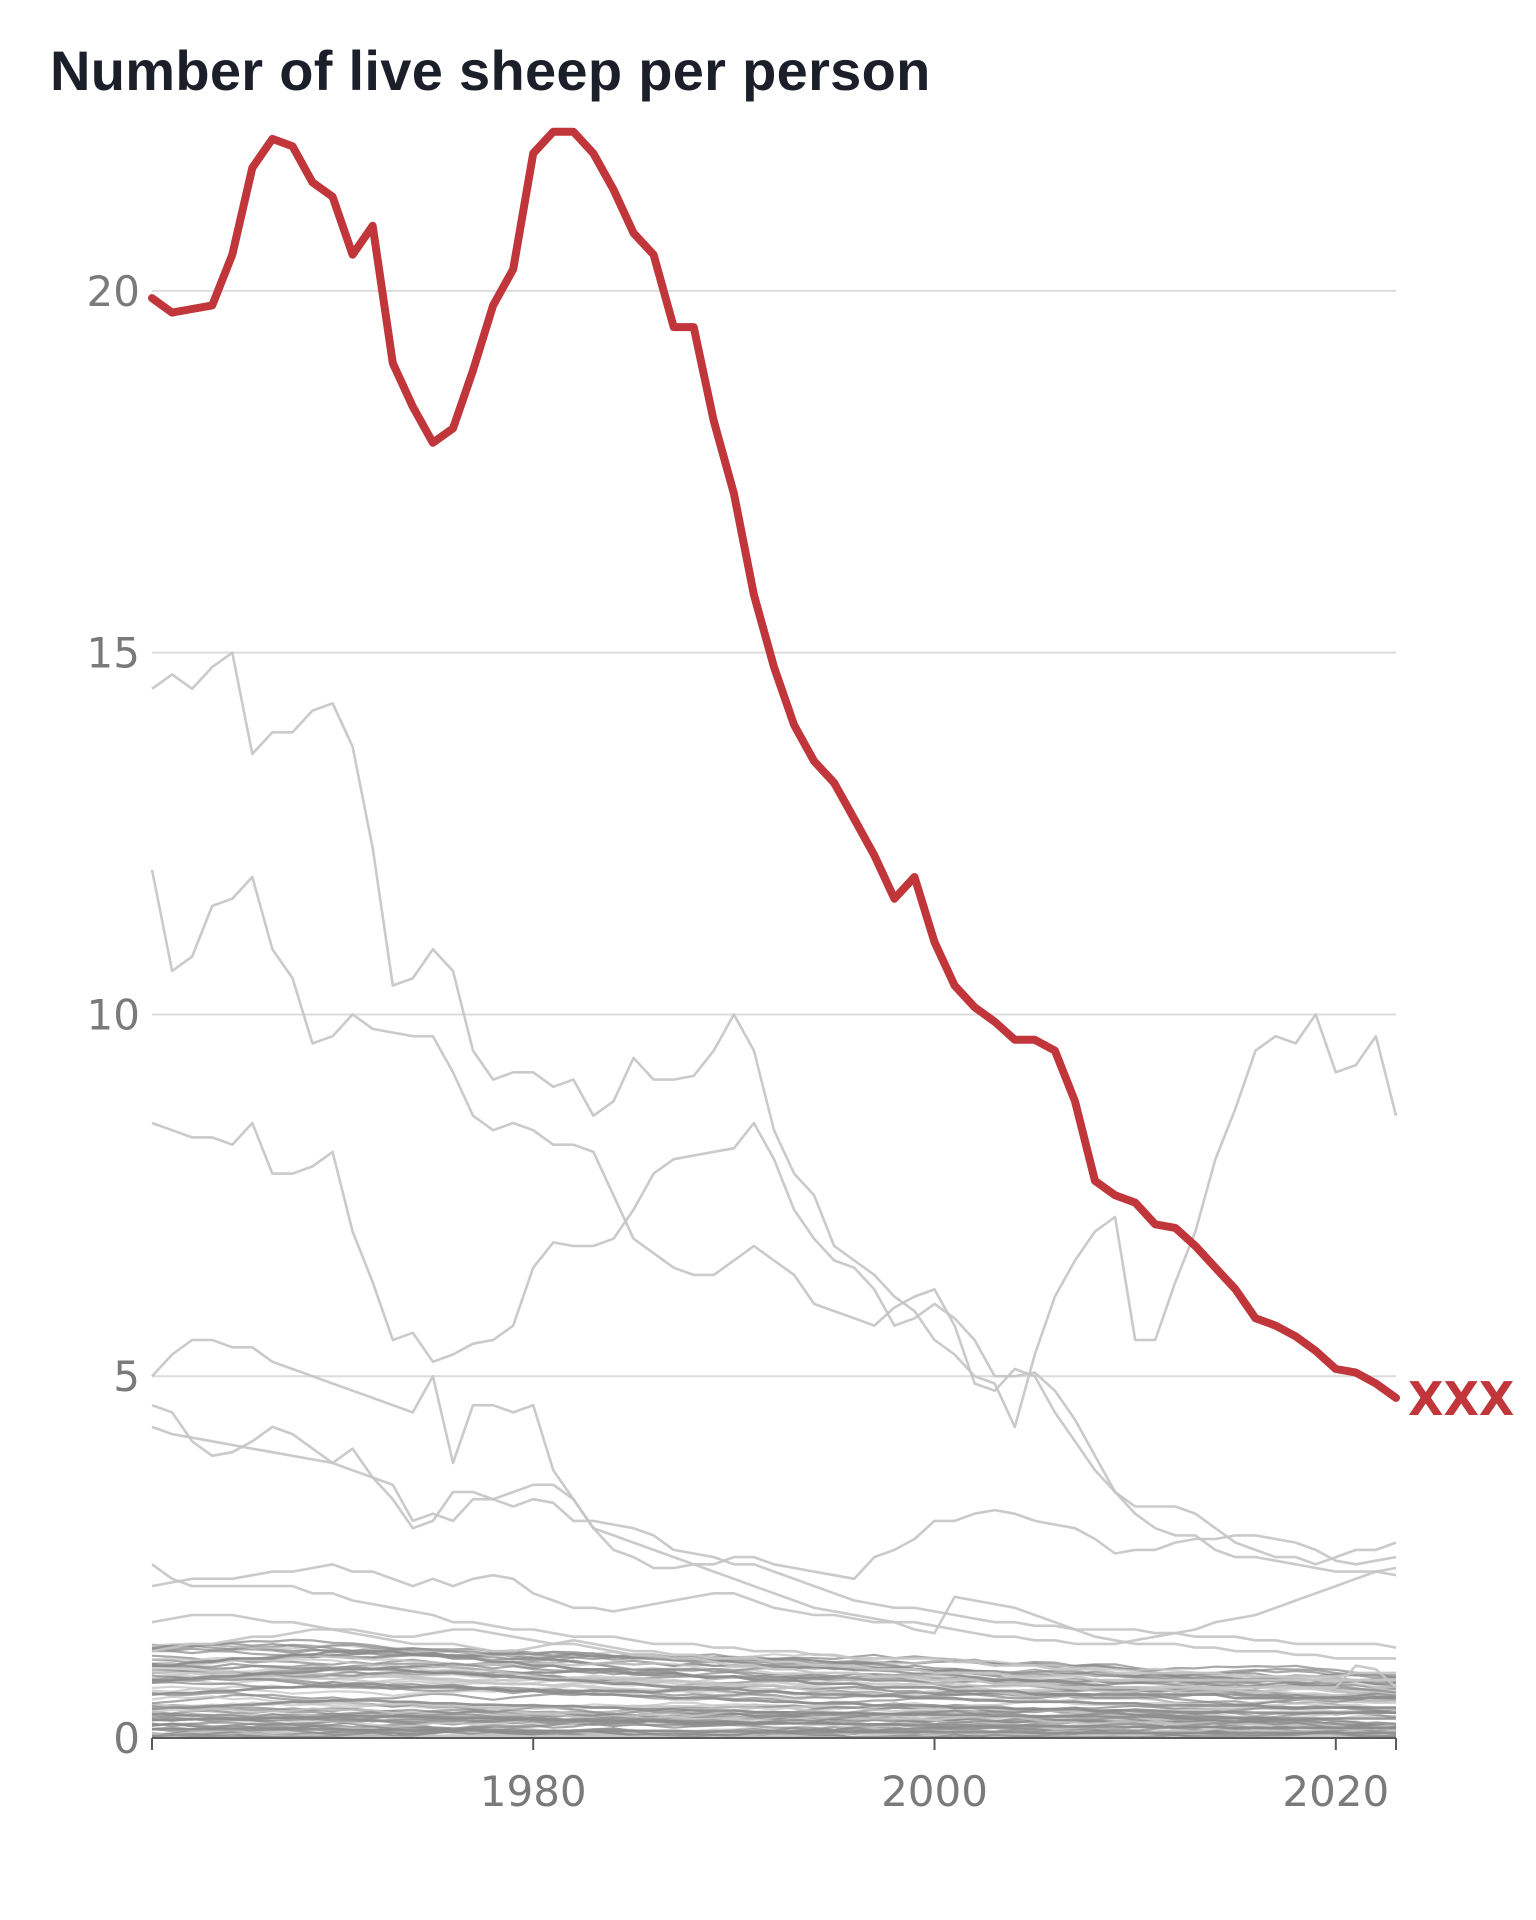 The width and height of the screenshot is (1536, 1920). I want to click on x-tick-label-2020: 2020, so click(1335, 1791).